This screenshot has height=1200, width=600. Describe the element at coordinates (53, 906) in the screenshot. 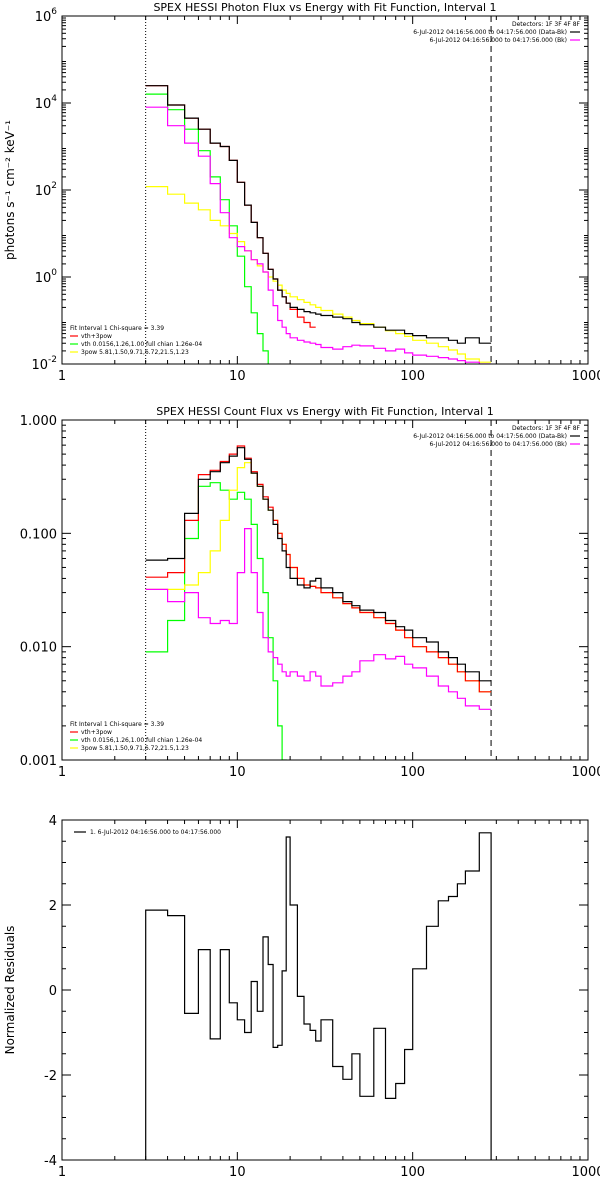

I see `y-tick-label: 2` at that location.